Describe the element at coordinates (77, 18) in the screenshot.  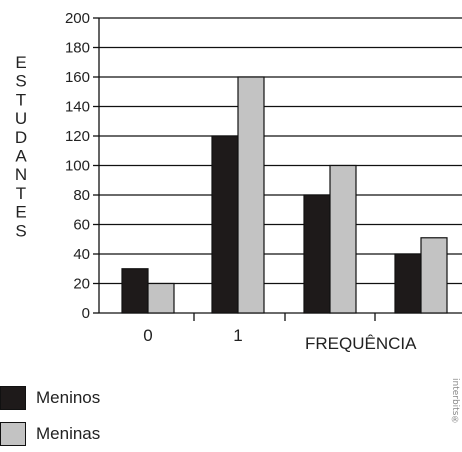
I see `y-tick-label-200: 200` at that location.